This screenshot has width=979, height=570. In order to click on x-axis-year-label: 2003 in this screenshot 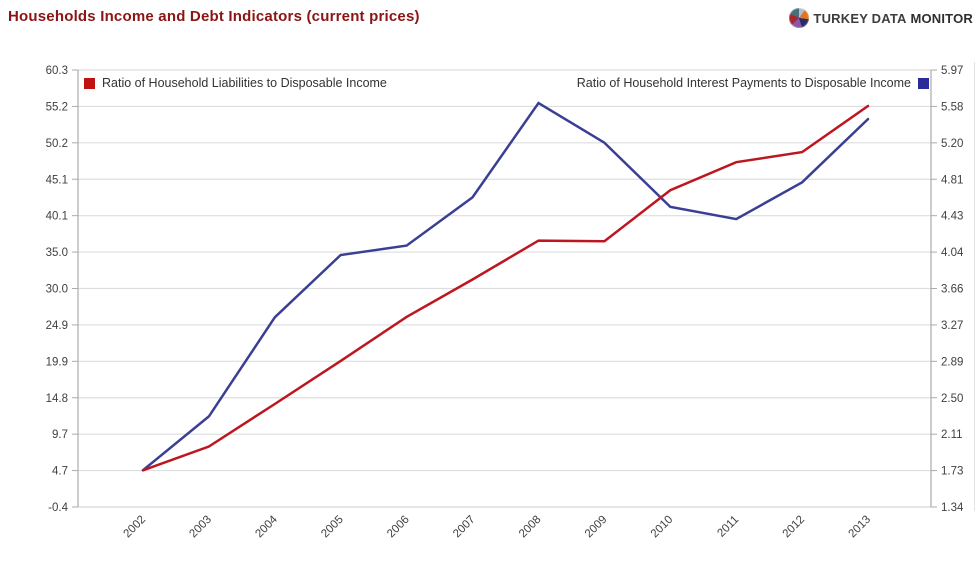, I will do `click(200, 527)`.